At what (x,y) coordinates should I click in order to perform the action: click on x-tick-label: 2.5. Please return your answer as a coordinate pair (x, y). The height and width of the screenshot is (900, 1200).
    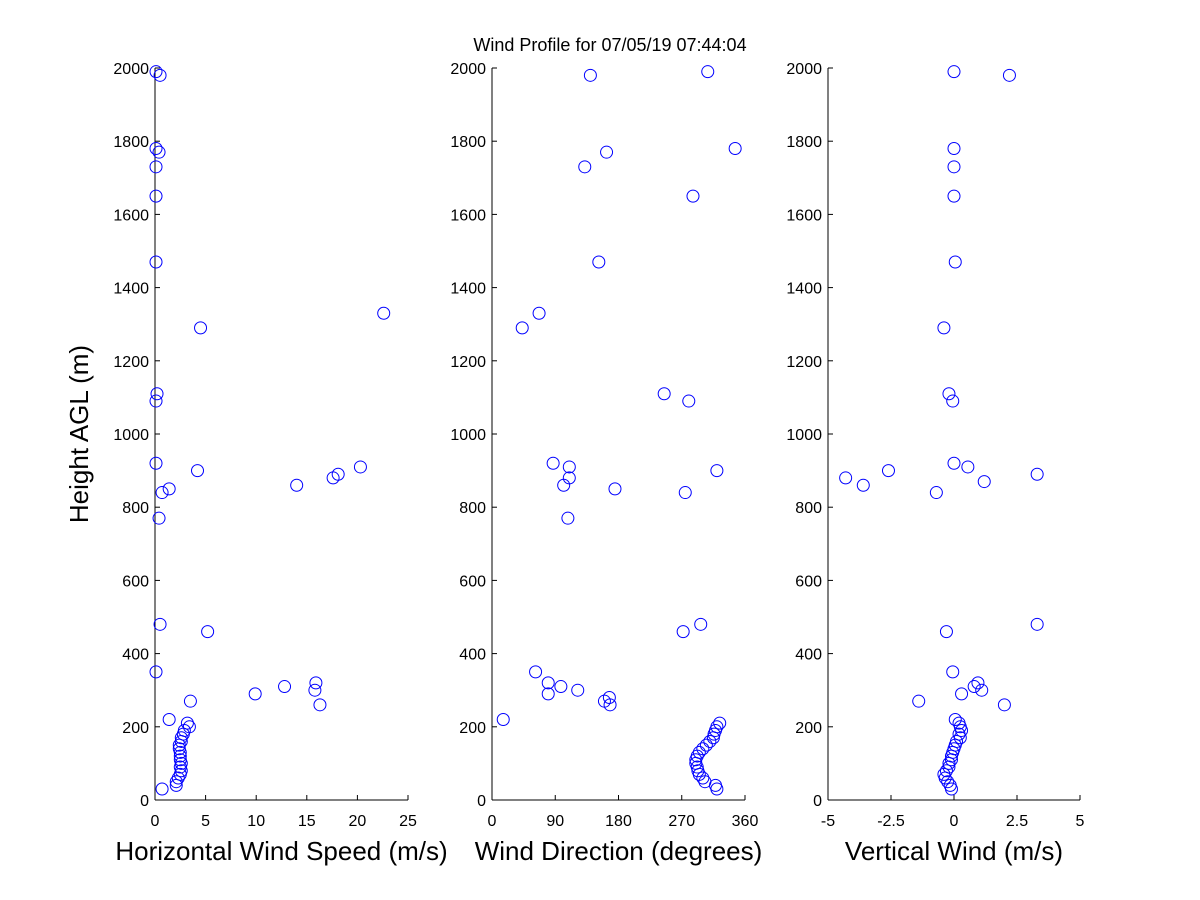
    Looking at the image, I should click on (1017, 821).